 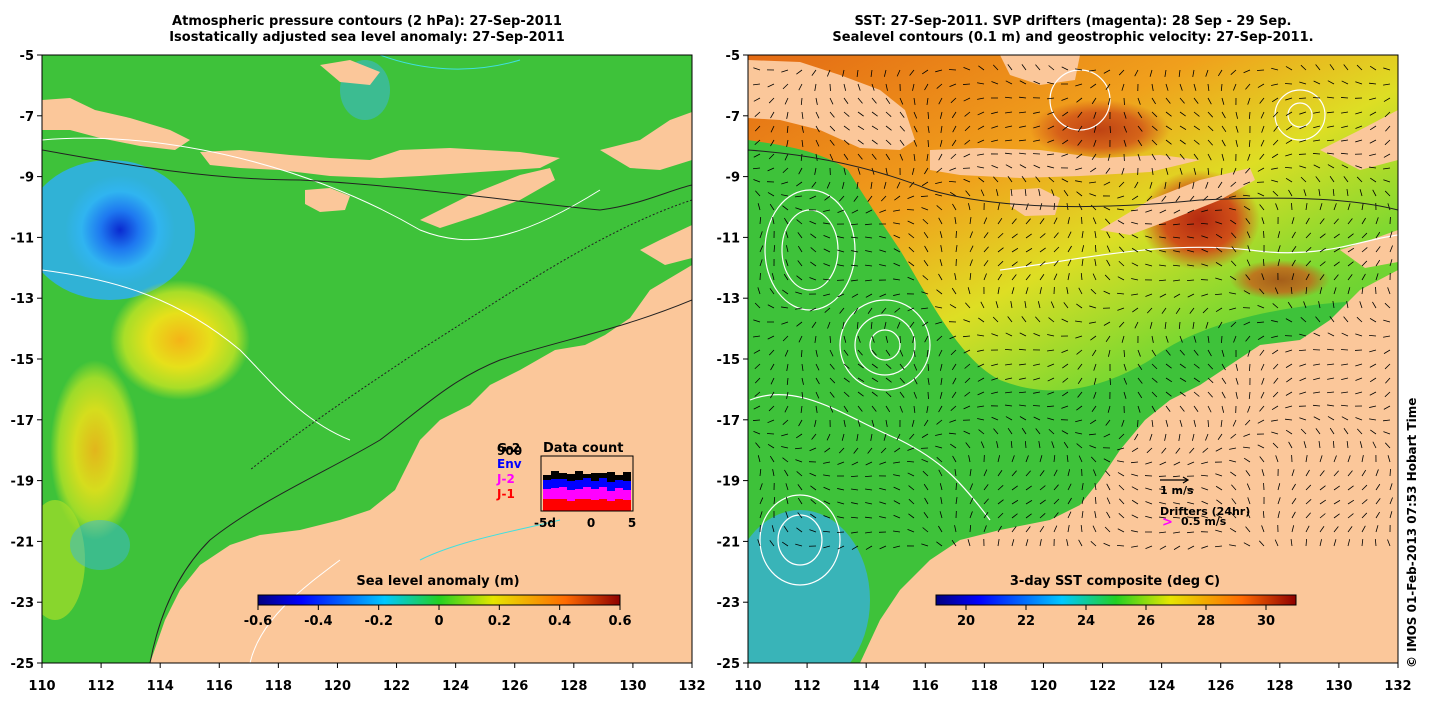 What do you see at coordinates (1167, 522) in the screenshot?
I see `drifter-glyph: >` at bounding box center [1167, 522].